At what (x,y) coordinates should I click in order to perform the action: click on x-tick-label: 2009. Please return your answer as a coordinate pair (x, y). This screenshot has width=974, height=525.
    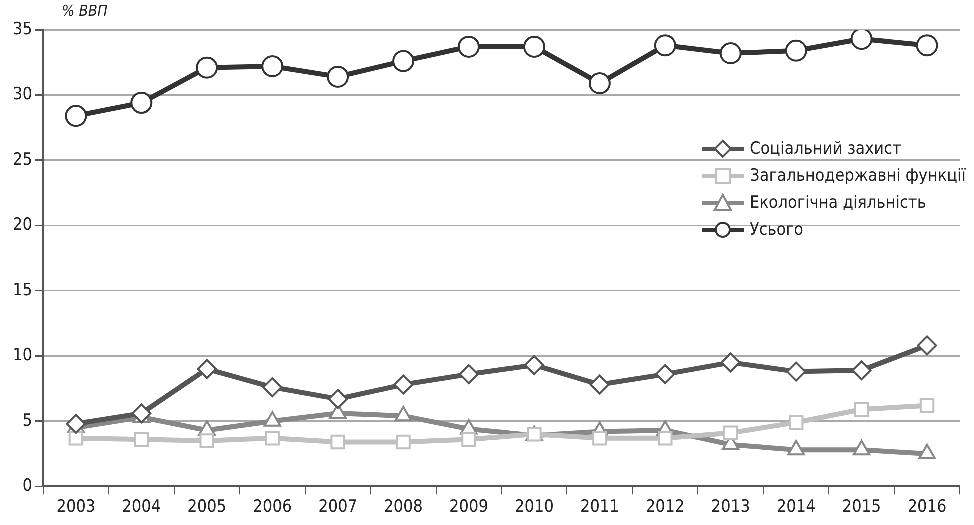
    Looking at the image, I should click on (469, 507).